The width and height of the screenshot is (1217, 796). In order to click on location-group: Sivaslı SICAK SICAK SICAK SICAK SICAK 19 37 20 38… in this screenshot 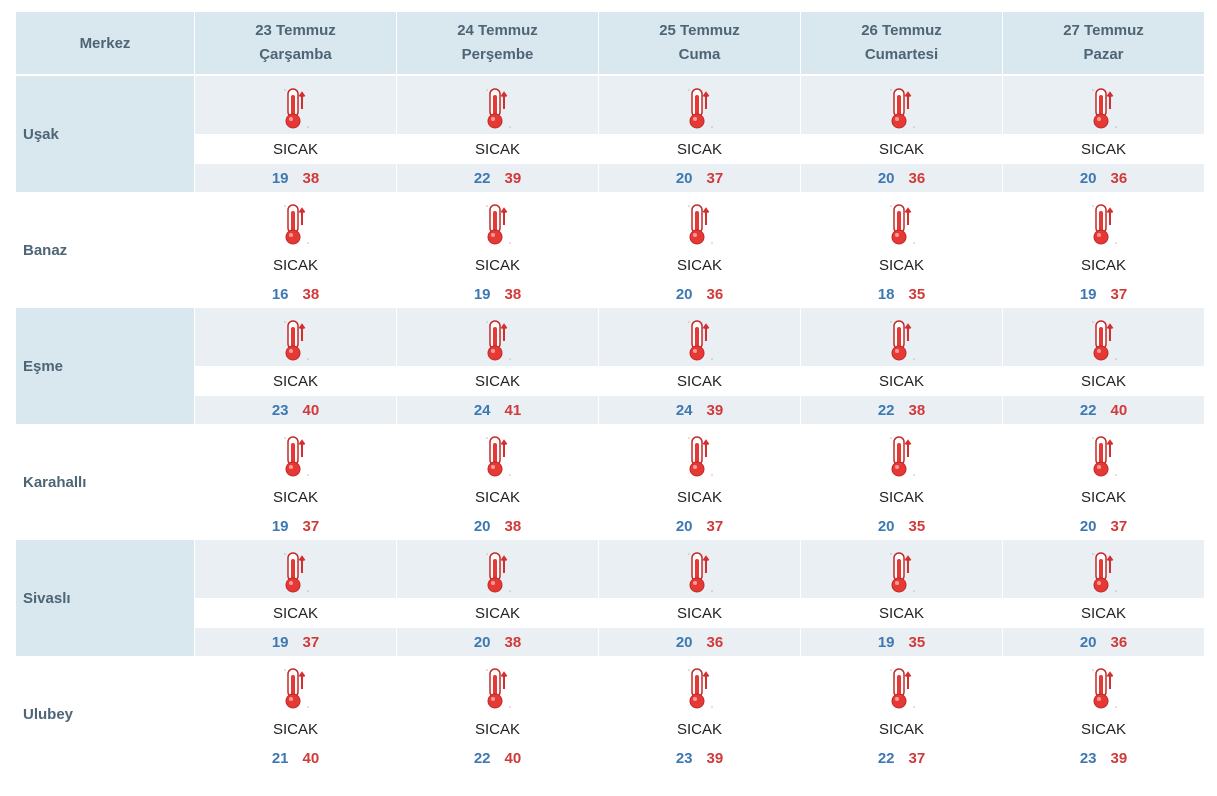, I will do `click(610, 598)`.